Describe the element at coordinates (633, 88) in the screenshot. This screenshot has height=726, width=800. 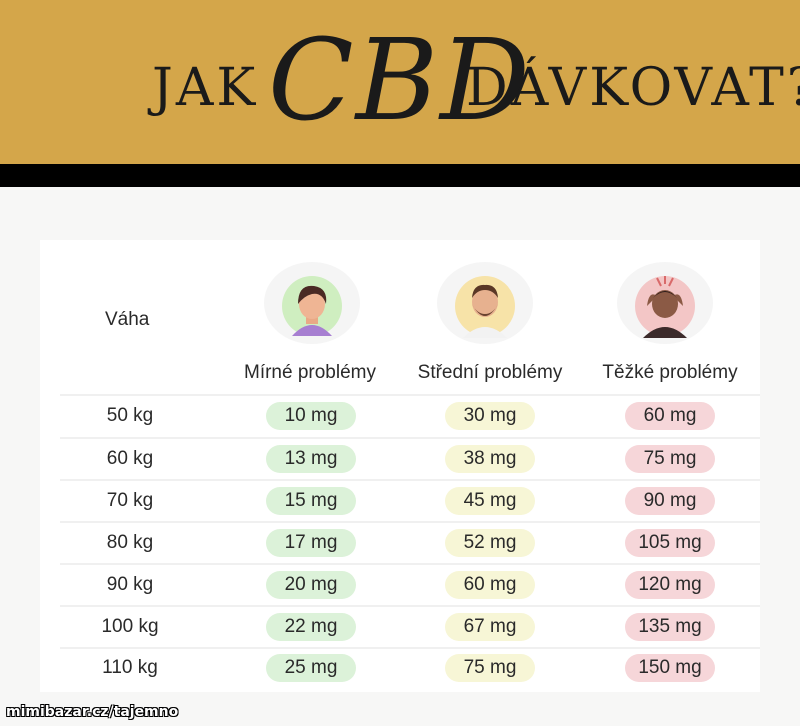
I see `title-davkovat: DÁVKOVAT?` at that location.